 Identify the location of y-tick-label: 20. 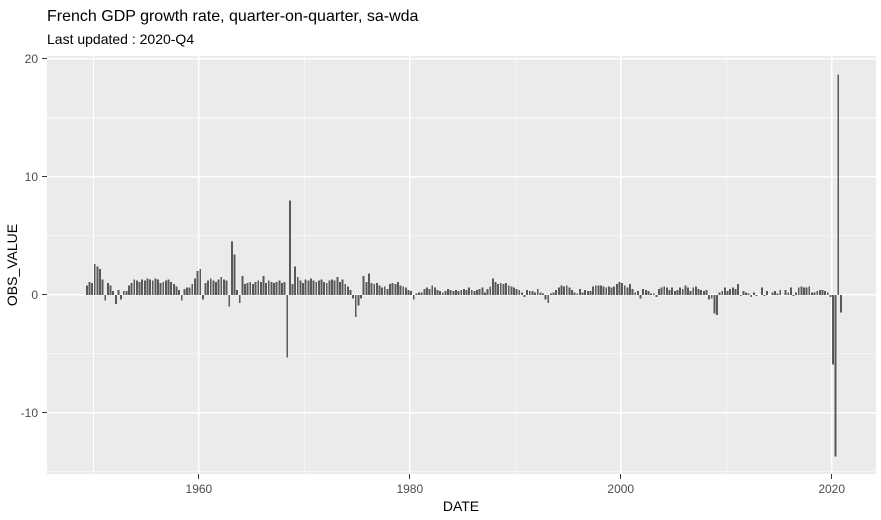
(31, 58).